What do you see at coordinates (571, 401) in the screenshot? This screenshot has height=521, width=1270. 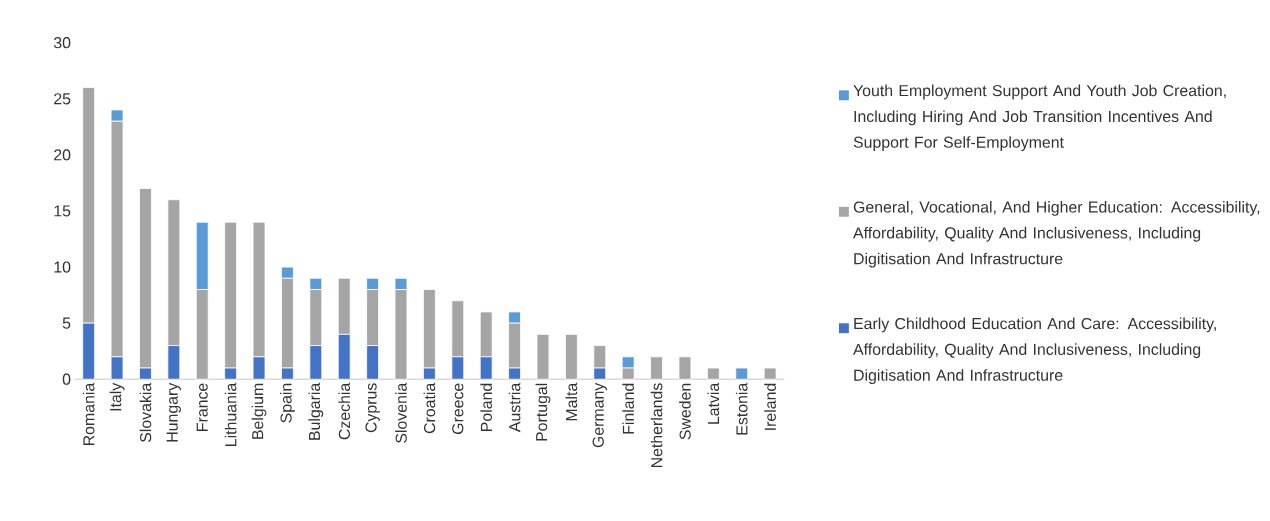 I see `x-tick-label: Malta` at bounding box center [571, 401].